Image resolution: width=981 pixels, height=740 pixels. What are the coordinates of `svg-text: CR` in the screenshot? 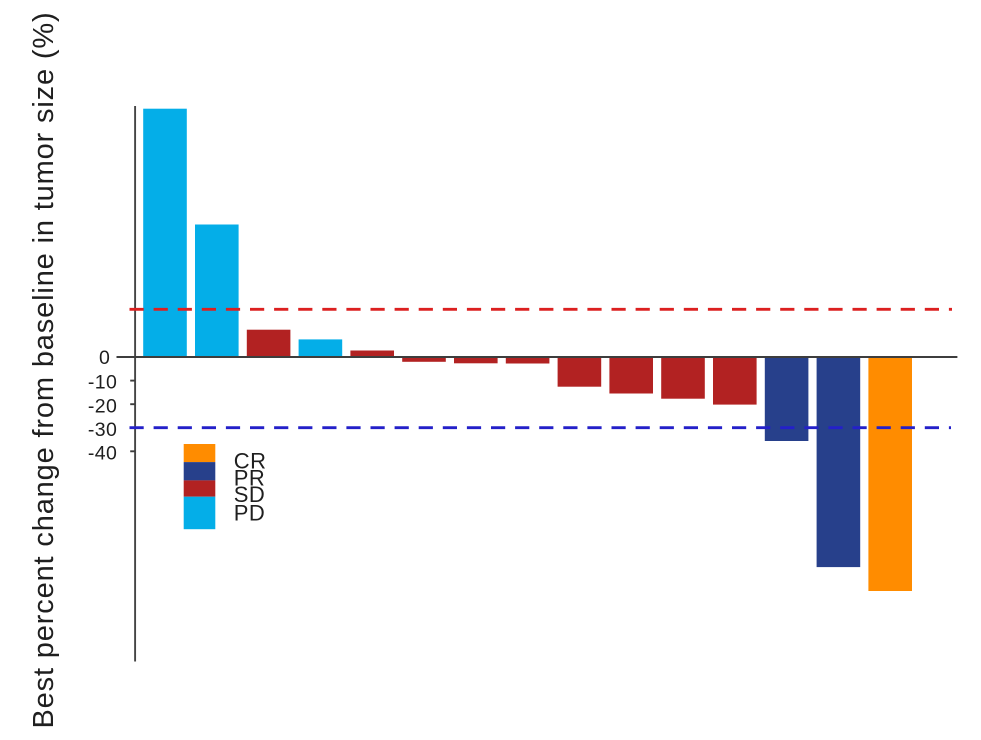 It's located at (250, 461).